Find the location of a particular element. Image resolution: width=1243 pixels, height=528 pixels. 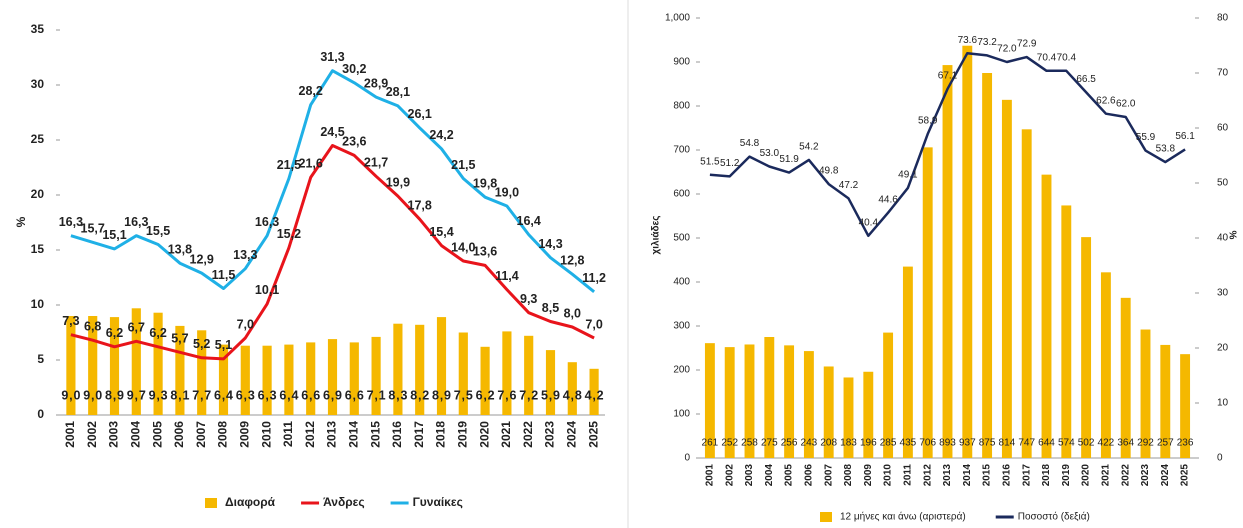

bar-label: 7,1 is located at coordinates (376, 395).